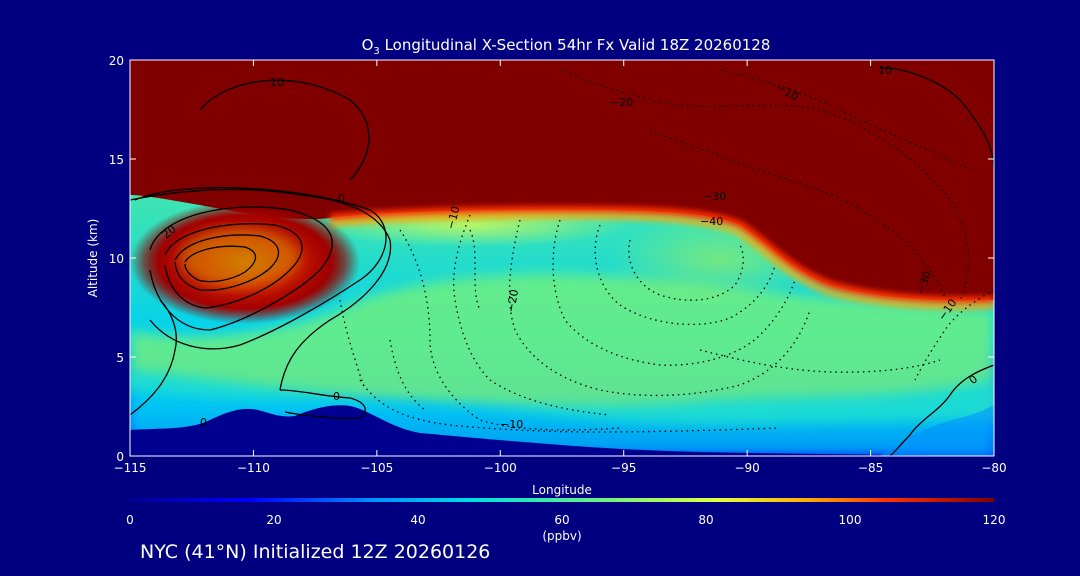 The width and height of the screenshot is (1080, 576). Describe the element at coordinates (120, 358) in the screenshot. I see `y-tick-label: 5` at that location.